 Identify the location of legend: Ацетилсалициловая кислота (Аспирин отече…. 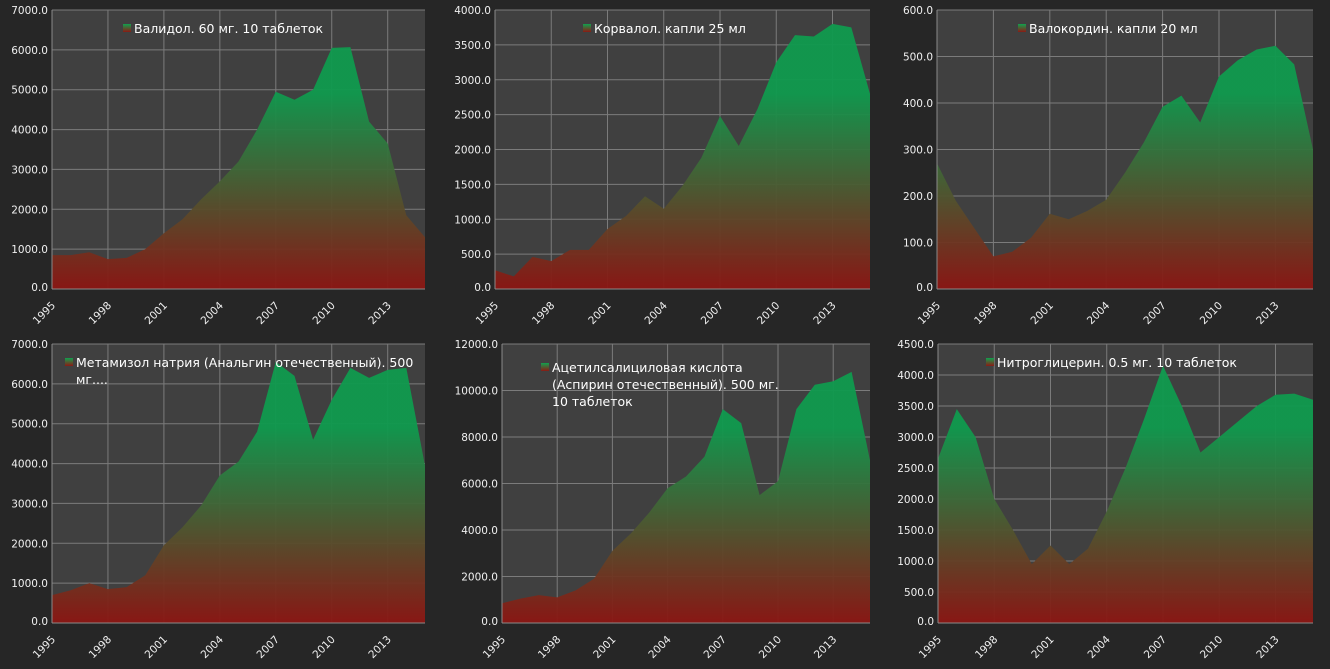
(666, 384).